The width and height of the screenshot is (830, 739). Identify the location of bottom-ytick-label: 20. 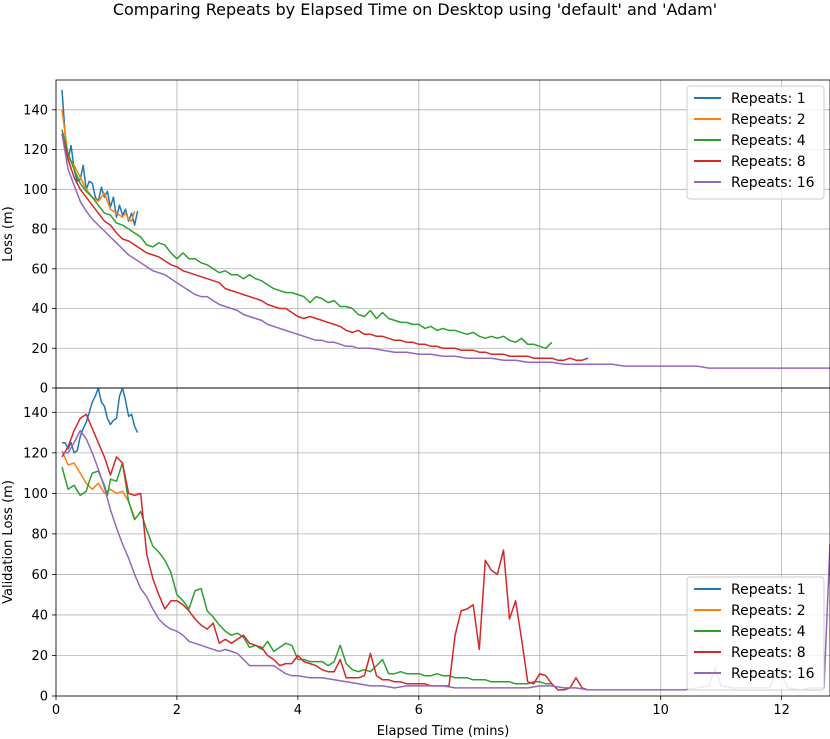
(39, 656).